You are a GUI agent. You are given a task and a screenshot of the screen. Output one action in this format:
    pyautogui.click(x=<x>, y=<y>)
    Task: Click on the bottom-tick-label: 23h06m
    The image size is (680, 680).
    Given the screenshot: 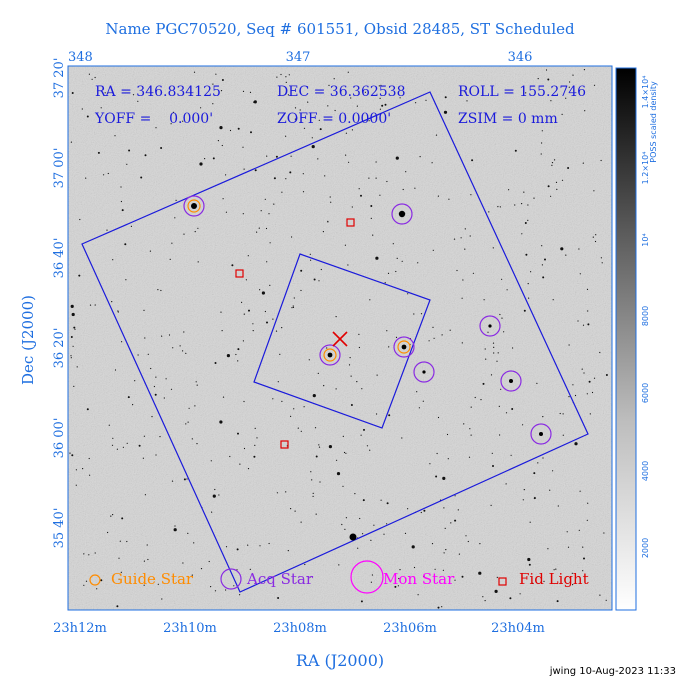 What is the action you would take?
    pyautogui.click(x=410, y=628)
    